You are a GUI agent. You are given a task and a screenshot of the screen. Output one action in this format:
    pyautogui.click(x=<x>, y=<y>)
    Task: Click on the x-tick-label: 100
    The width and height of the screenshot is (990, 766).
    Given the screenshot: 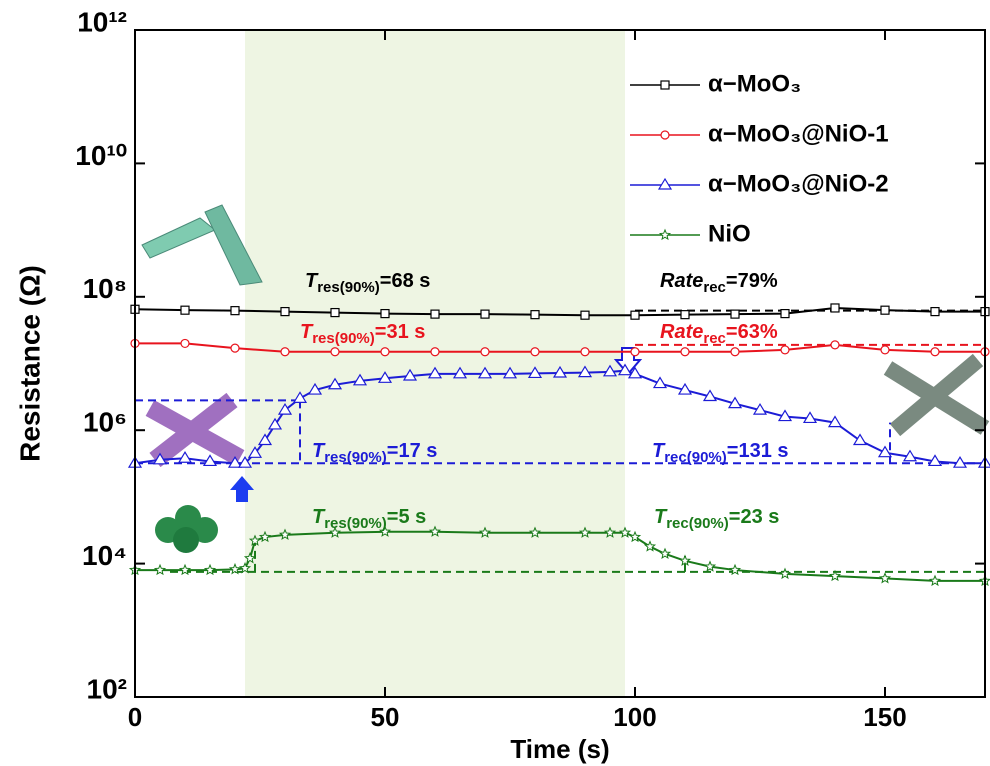 What is the action you would take?
    pyautogui.click(x=634, y=717)
    